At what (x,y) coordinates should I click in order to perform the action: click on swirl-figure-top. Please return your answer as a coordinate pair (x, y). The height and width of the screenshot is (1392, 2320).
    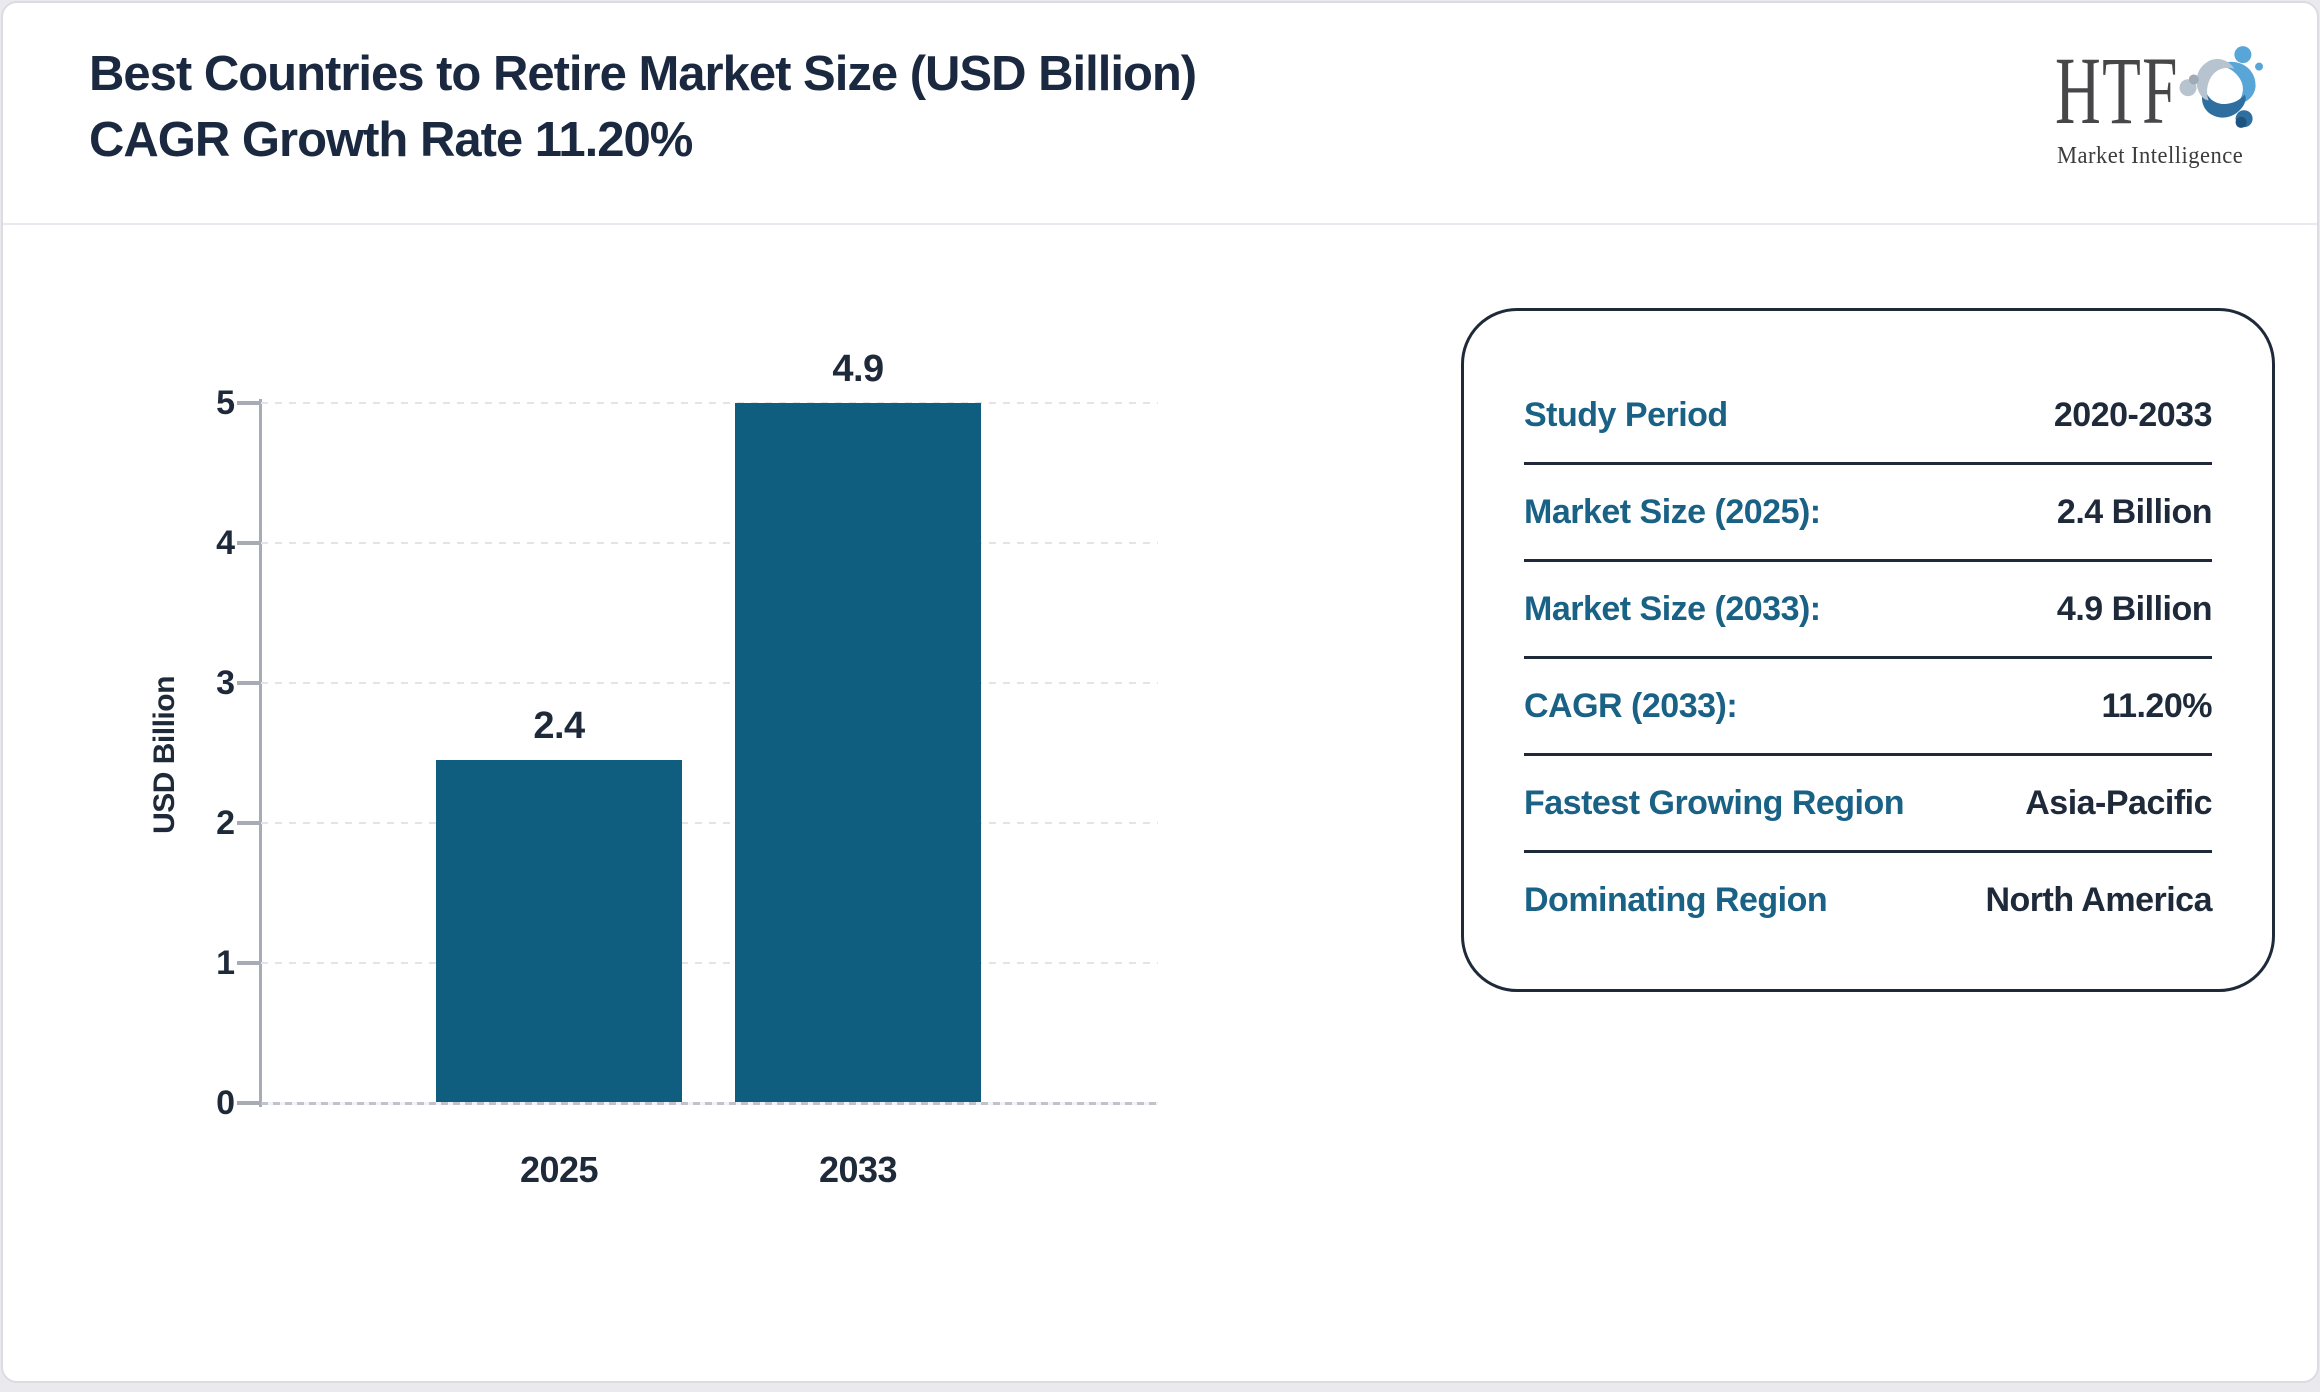
    Looking at the image, I should click on (2238, 75).